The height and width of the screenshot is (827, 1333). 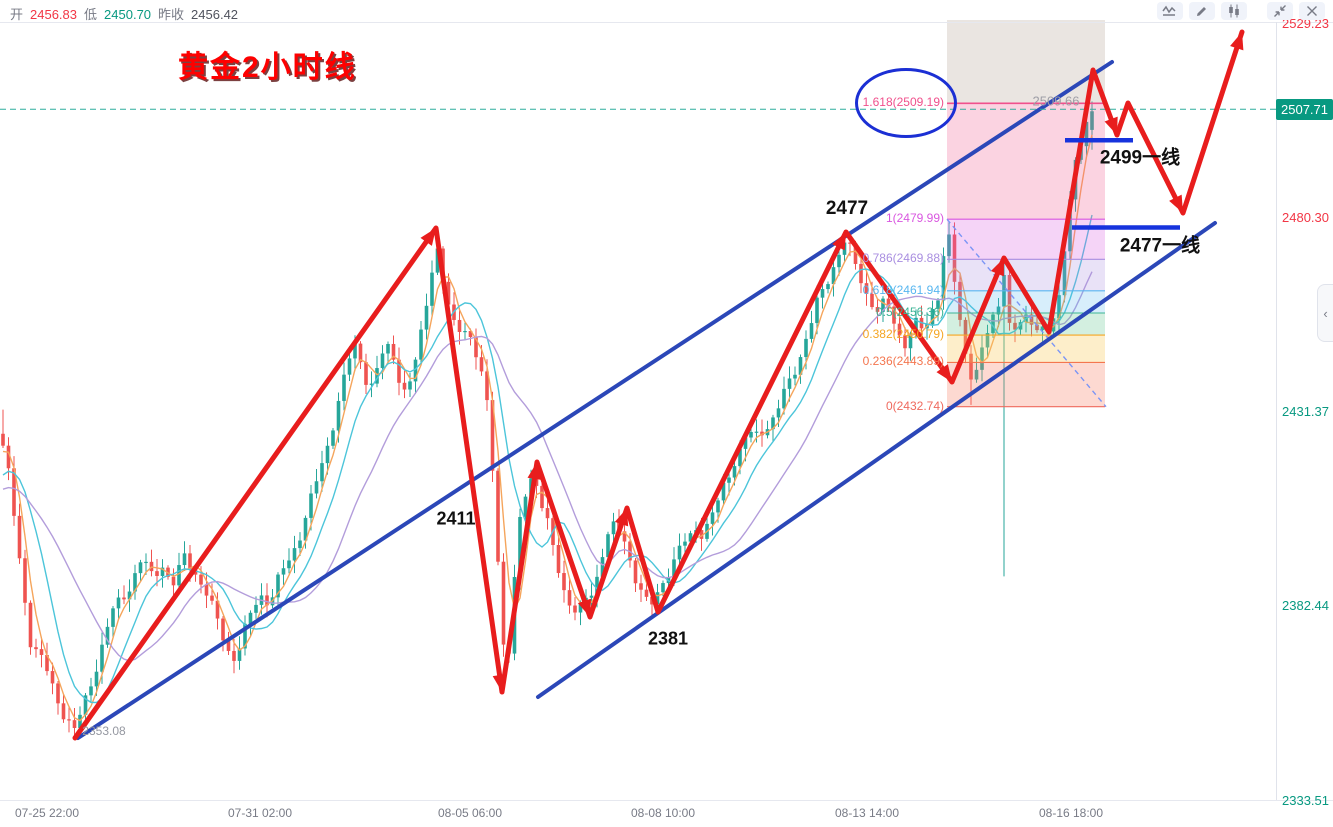 I want to click on sidebar-collapse-handle: ‹, so click(x=1325, y=313).